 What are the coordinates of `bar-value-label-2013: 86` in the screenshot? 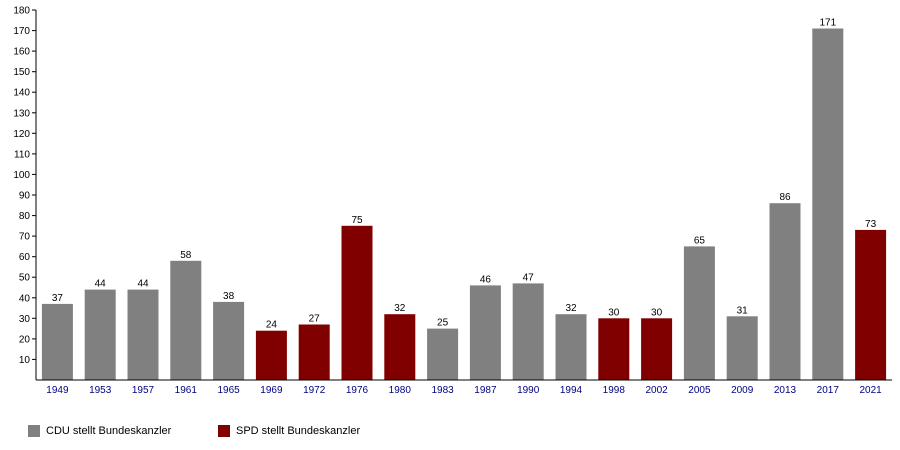 It's located at (785, 197).